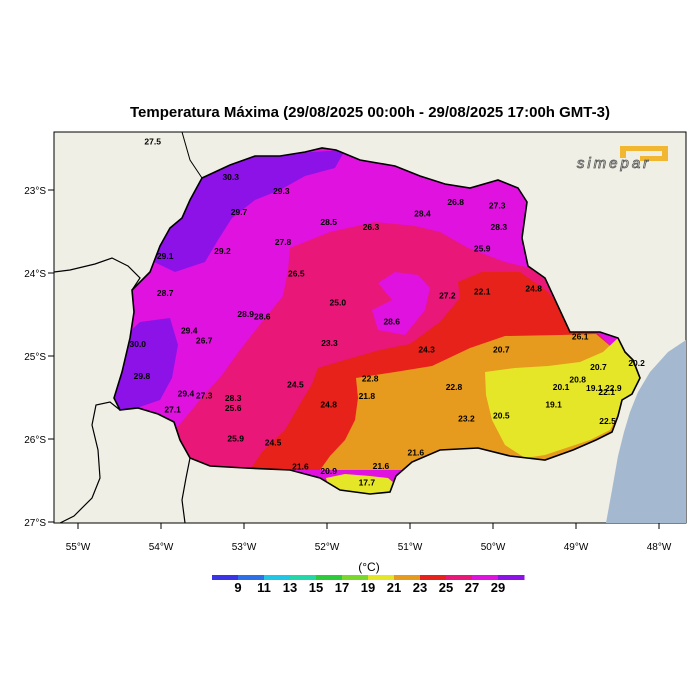 The width and height of the screenshot is (700, 700). What do you see at coordinates (561, 387) in the screenshot?
I see `station-value: 20.1` at bounding box center [561, 387].